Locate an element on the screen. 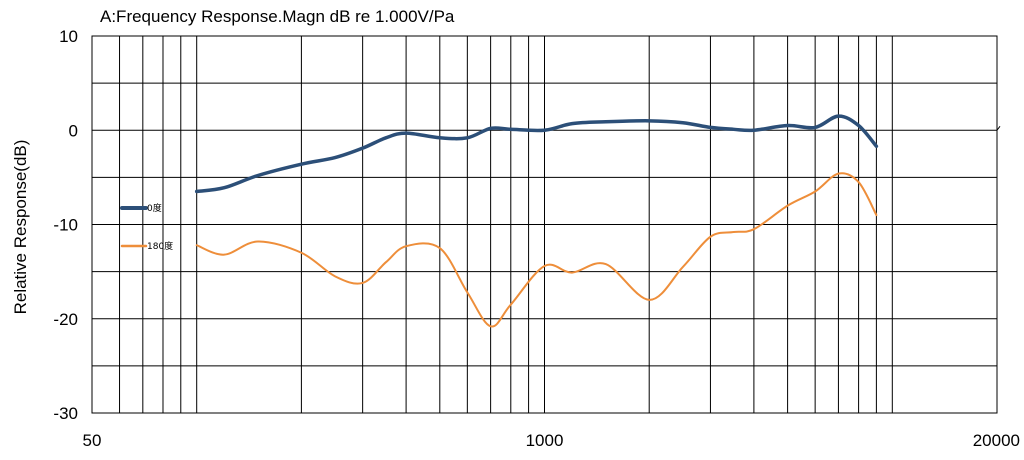 Image resolution: width=1024 pixels, height=460 pixels. legend: 0度 180度 is located at coordinates (146, 227).